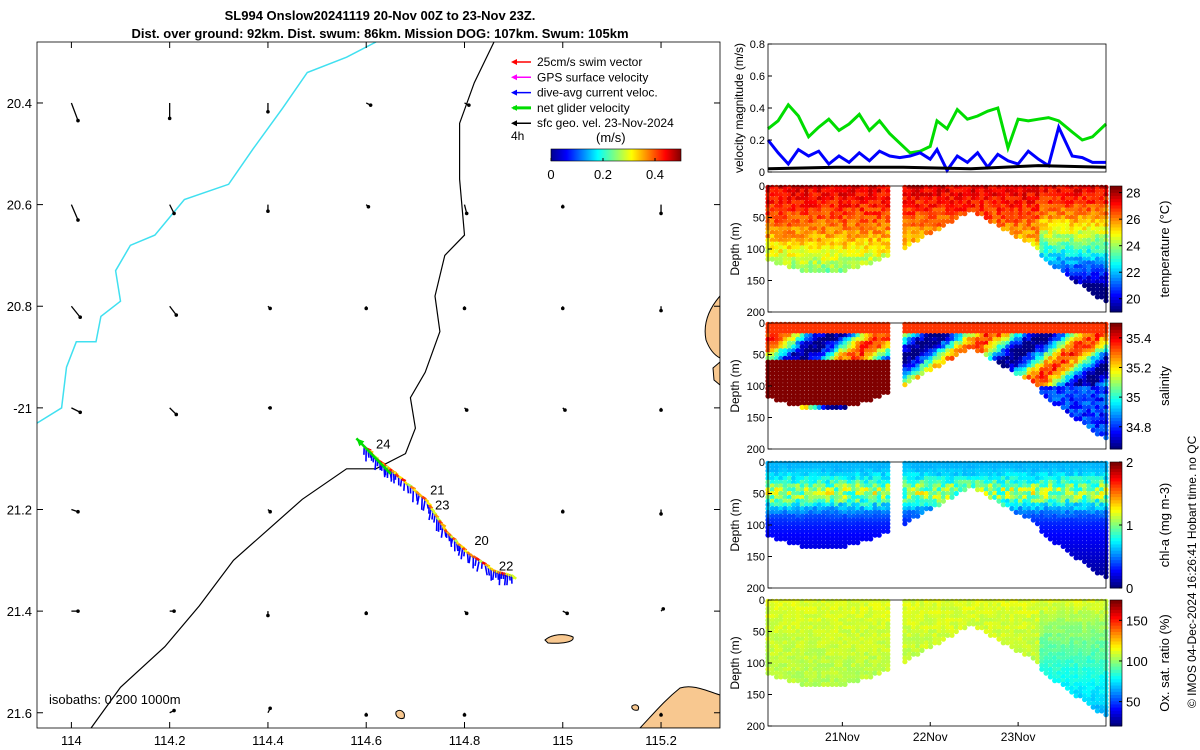  Describe the element at coordinates (603, 174) in the screenshot. I see `colorbar-tick-label: 0.2` at that location.